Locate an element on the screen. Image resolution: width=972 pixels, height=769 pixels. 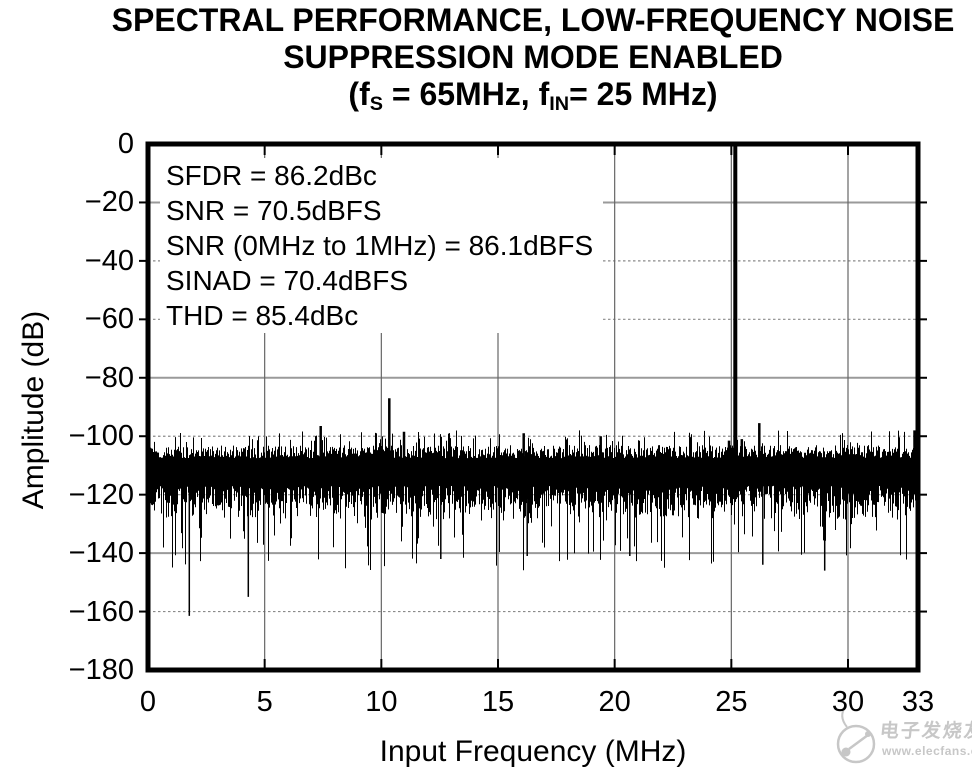
title-part: (f is located at coordinates (359, 94).